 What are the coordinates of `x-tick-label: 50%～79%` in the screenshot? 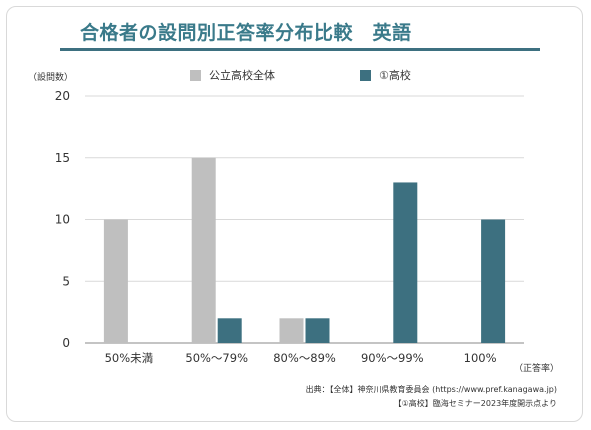 It's located at (216, 358).